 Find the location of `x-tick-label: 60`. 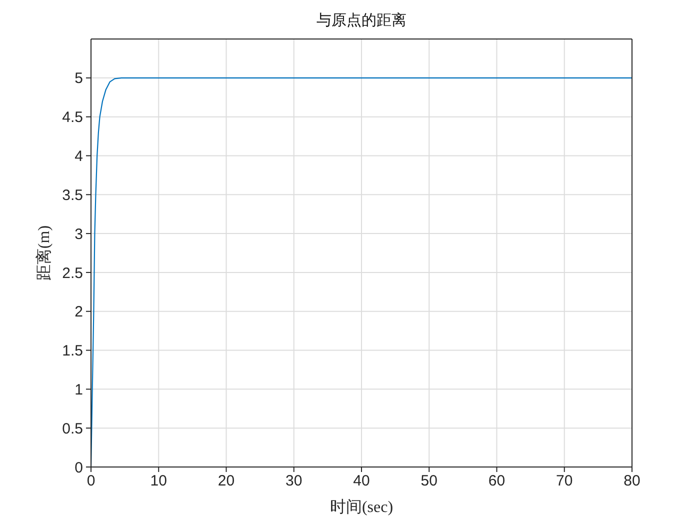

x-tick-label: 60 is located at coordinates (497, 481).